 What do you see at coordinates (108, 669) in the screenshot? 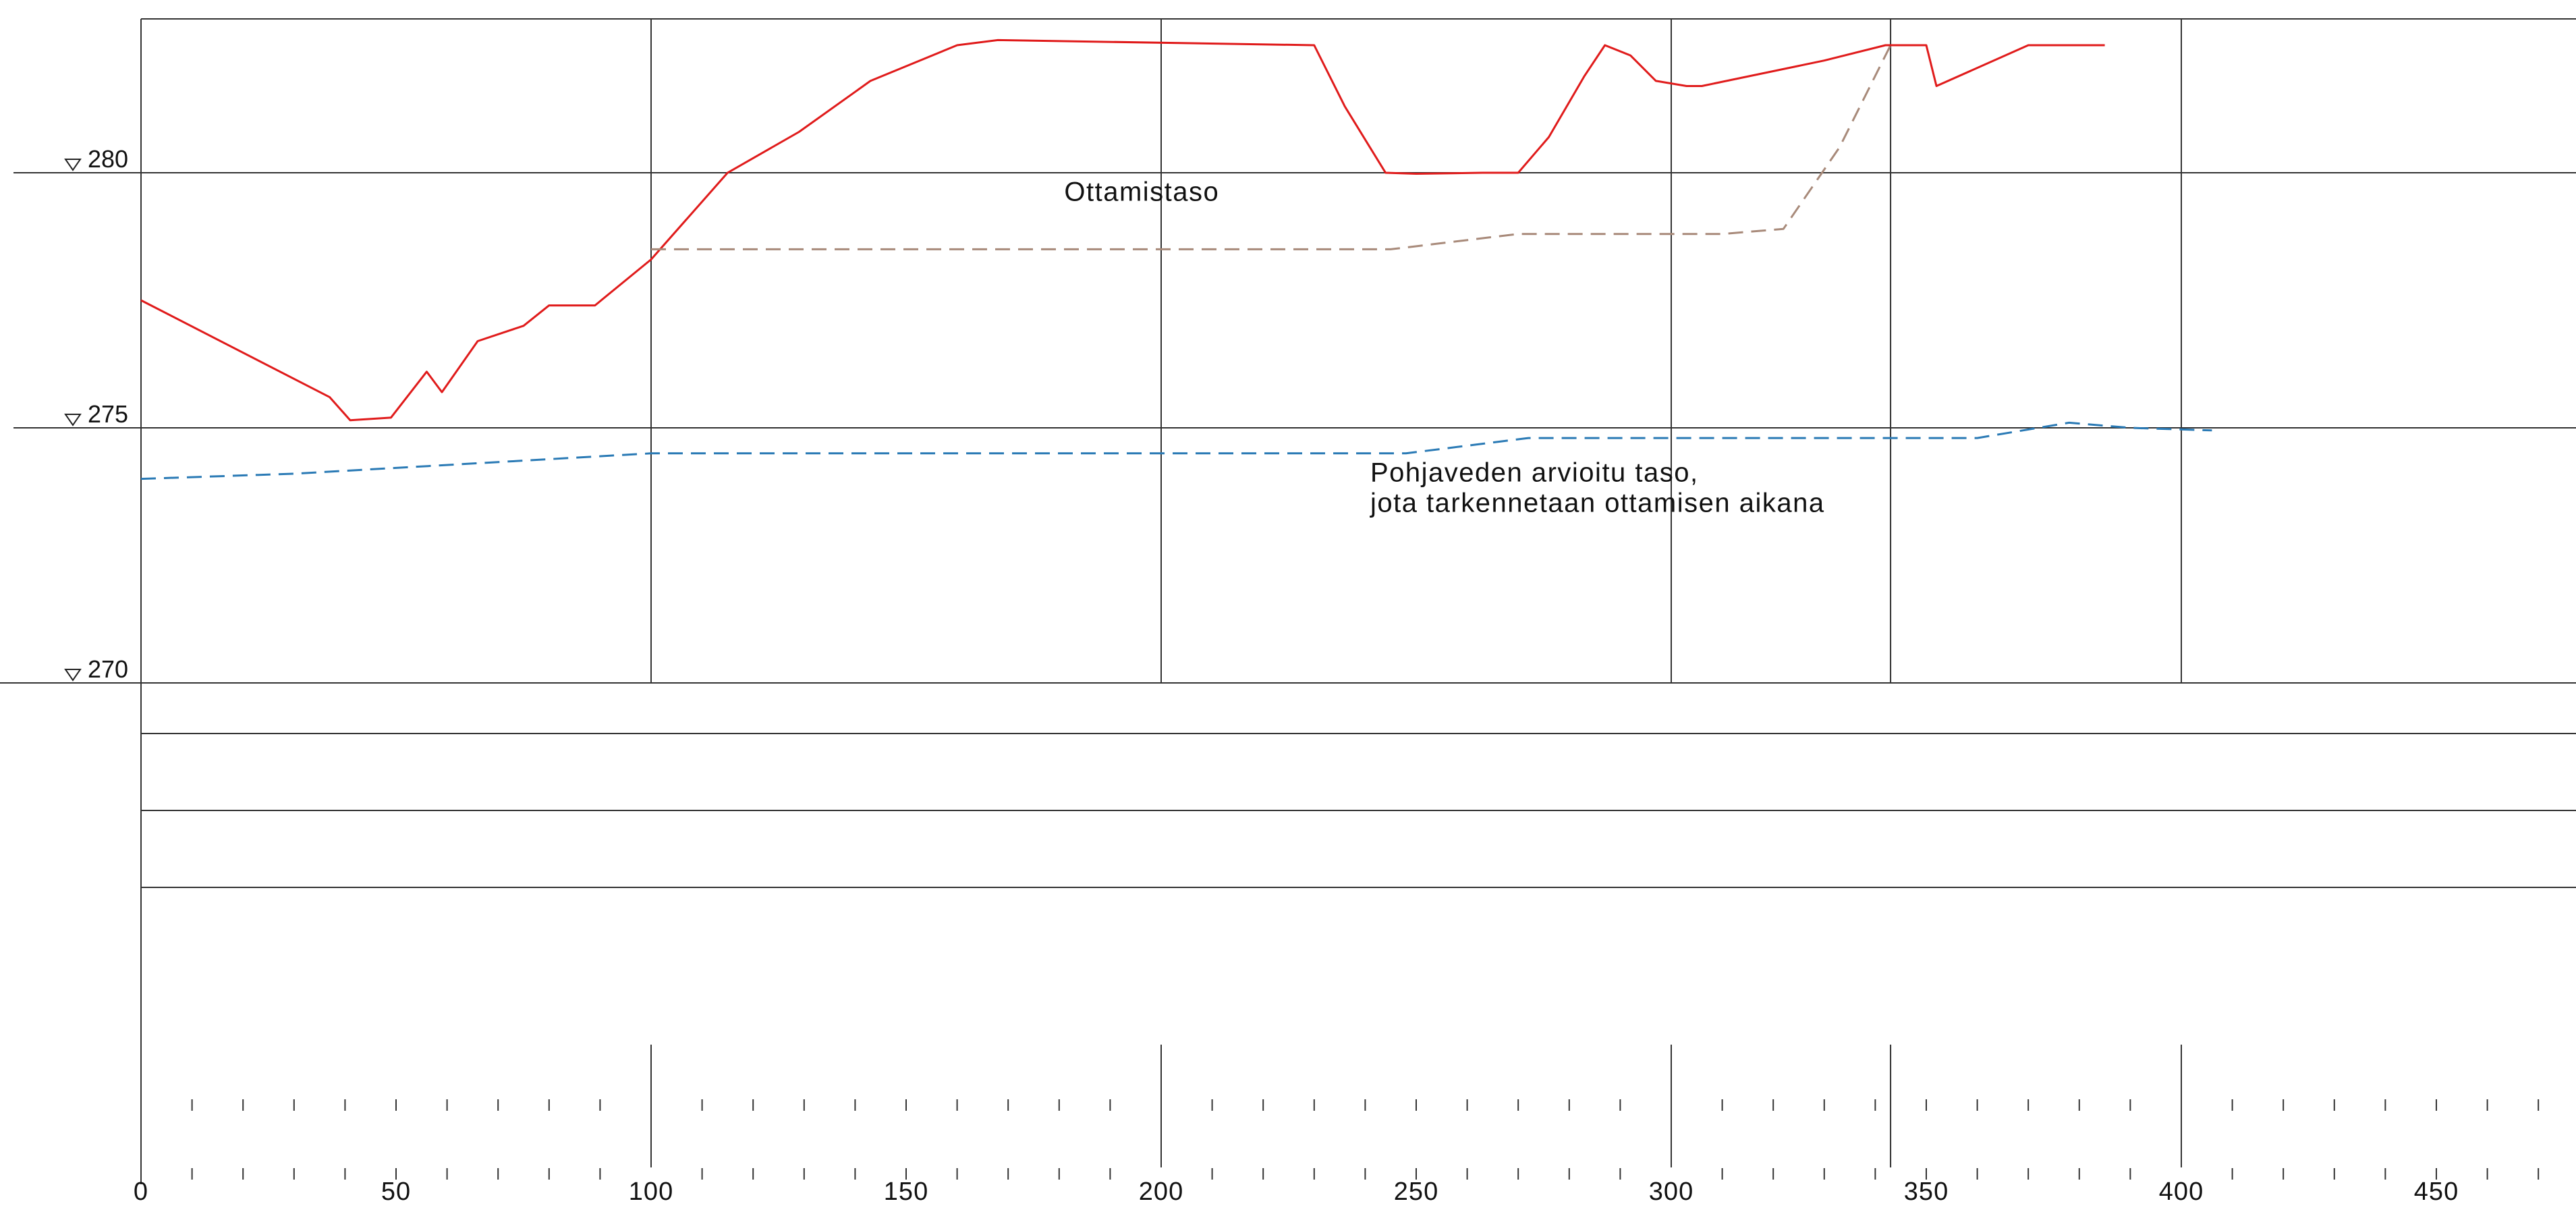
I see `level-marker-label: 270` at bounding box center [108, 669].